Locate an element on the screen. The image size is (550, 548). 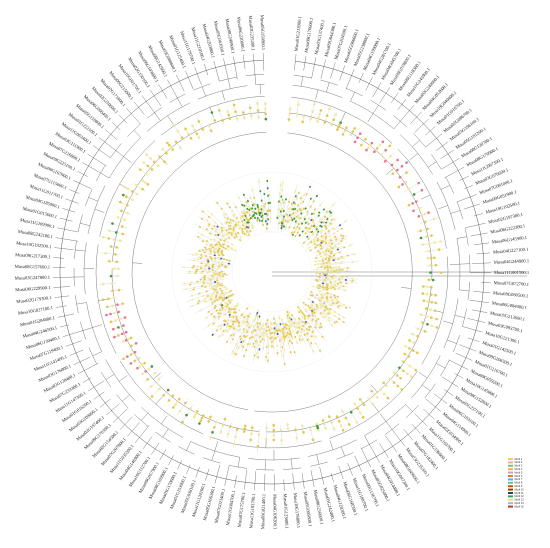
leaf-label: Musa05G242400.1 is located at coordinates (329, 505).